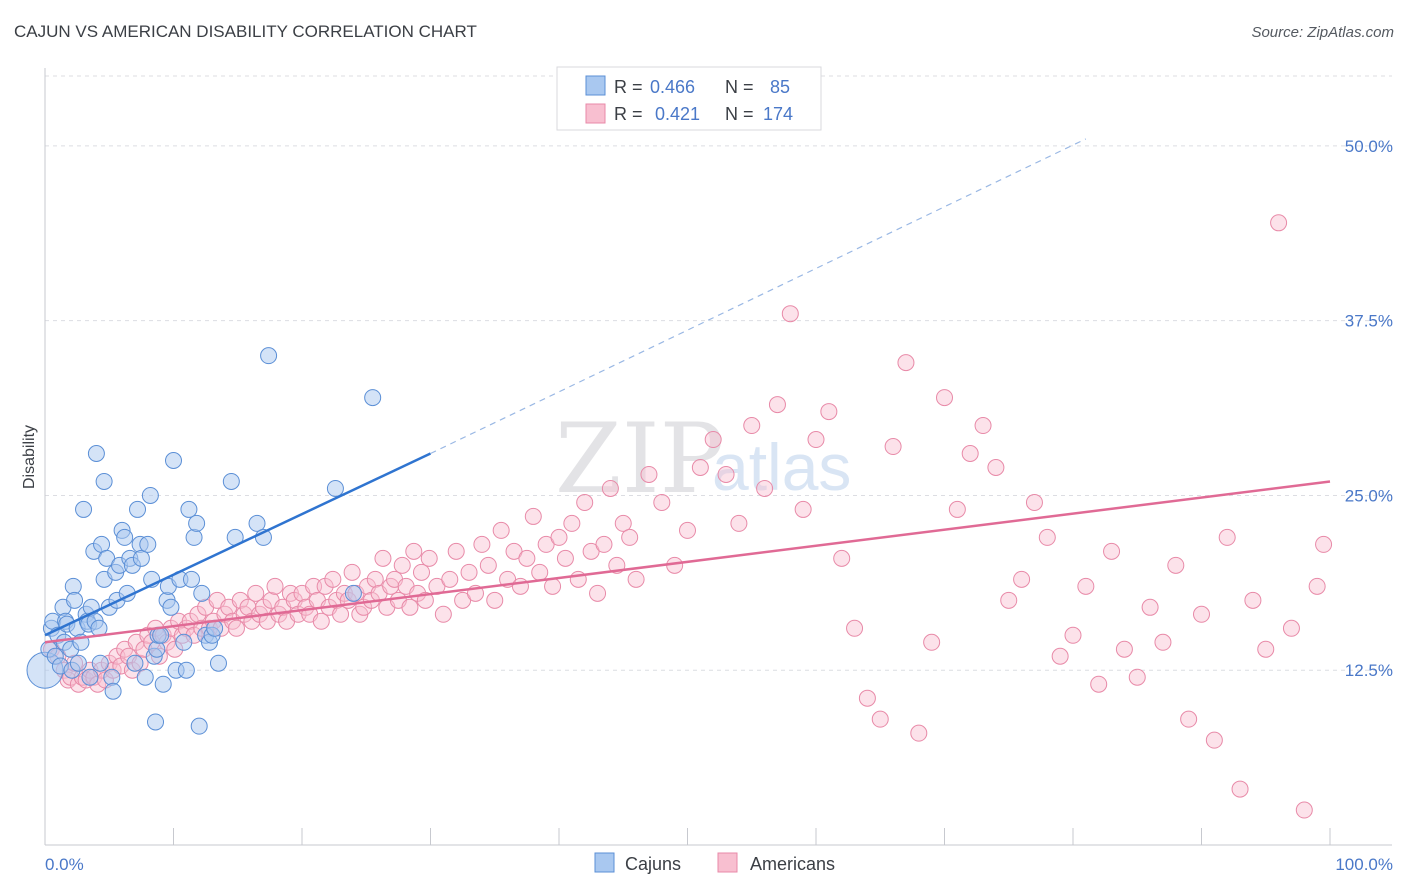  What do you see at coordinates (604, 862) in the screenshot?
I see `bottom-legend-swatch-cajuns` at bounding box center [604, 862].